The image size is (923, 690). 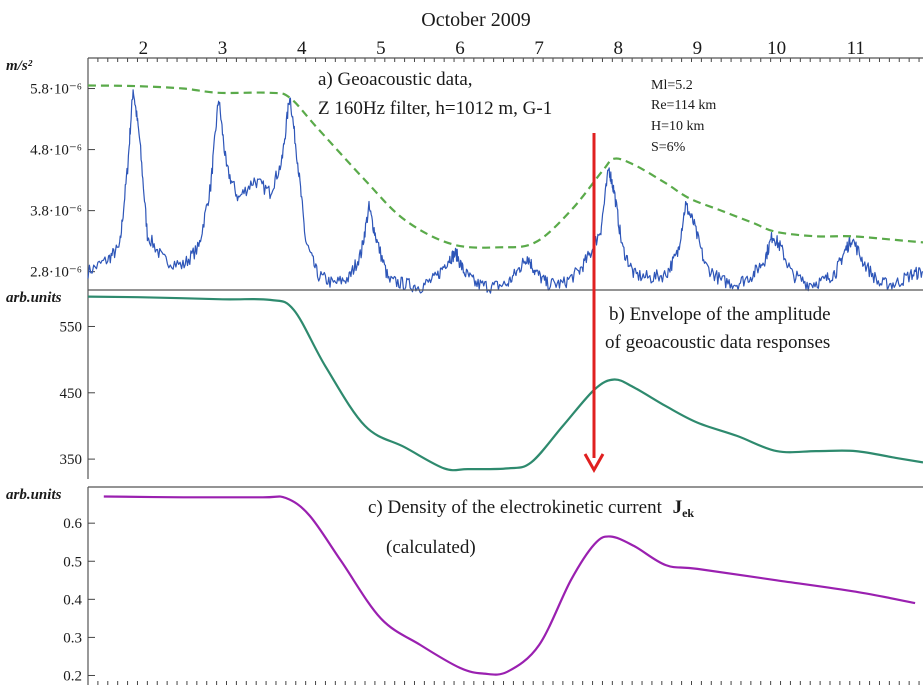 What do you see at coordinates (776, 48) in the screenshot?
I see `x-tick-label: 10` at bounding box center [776, 48].